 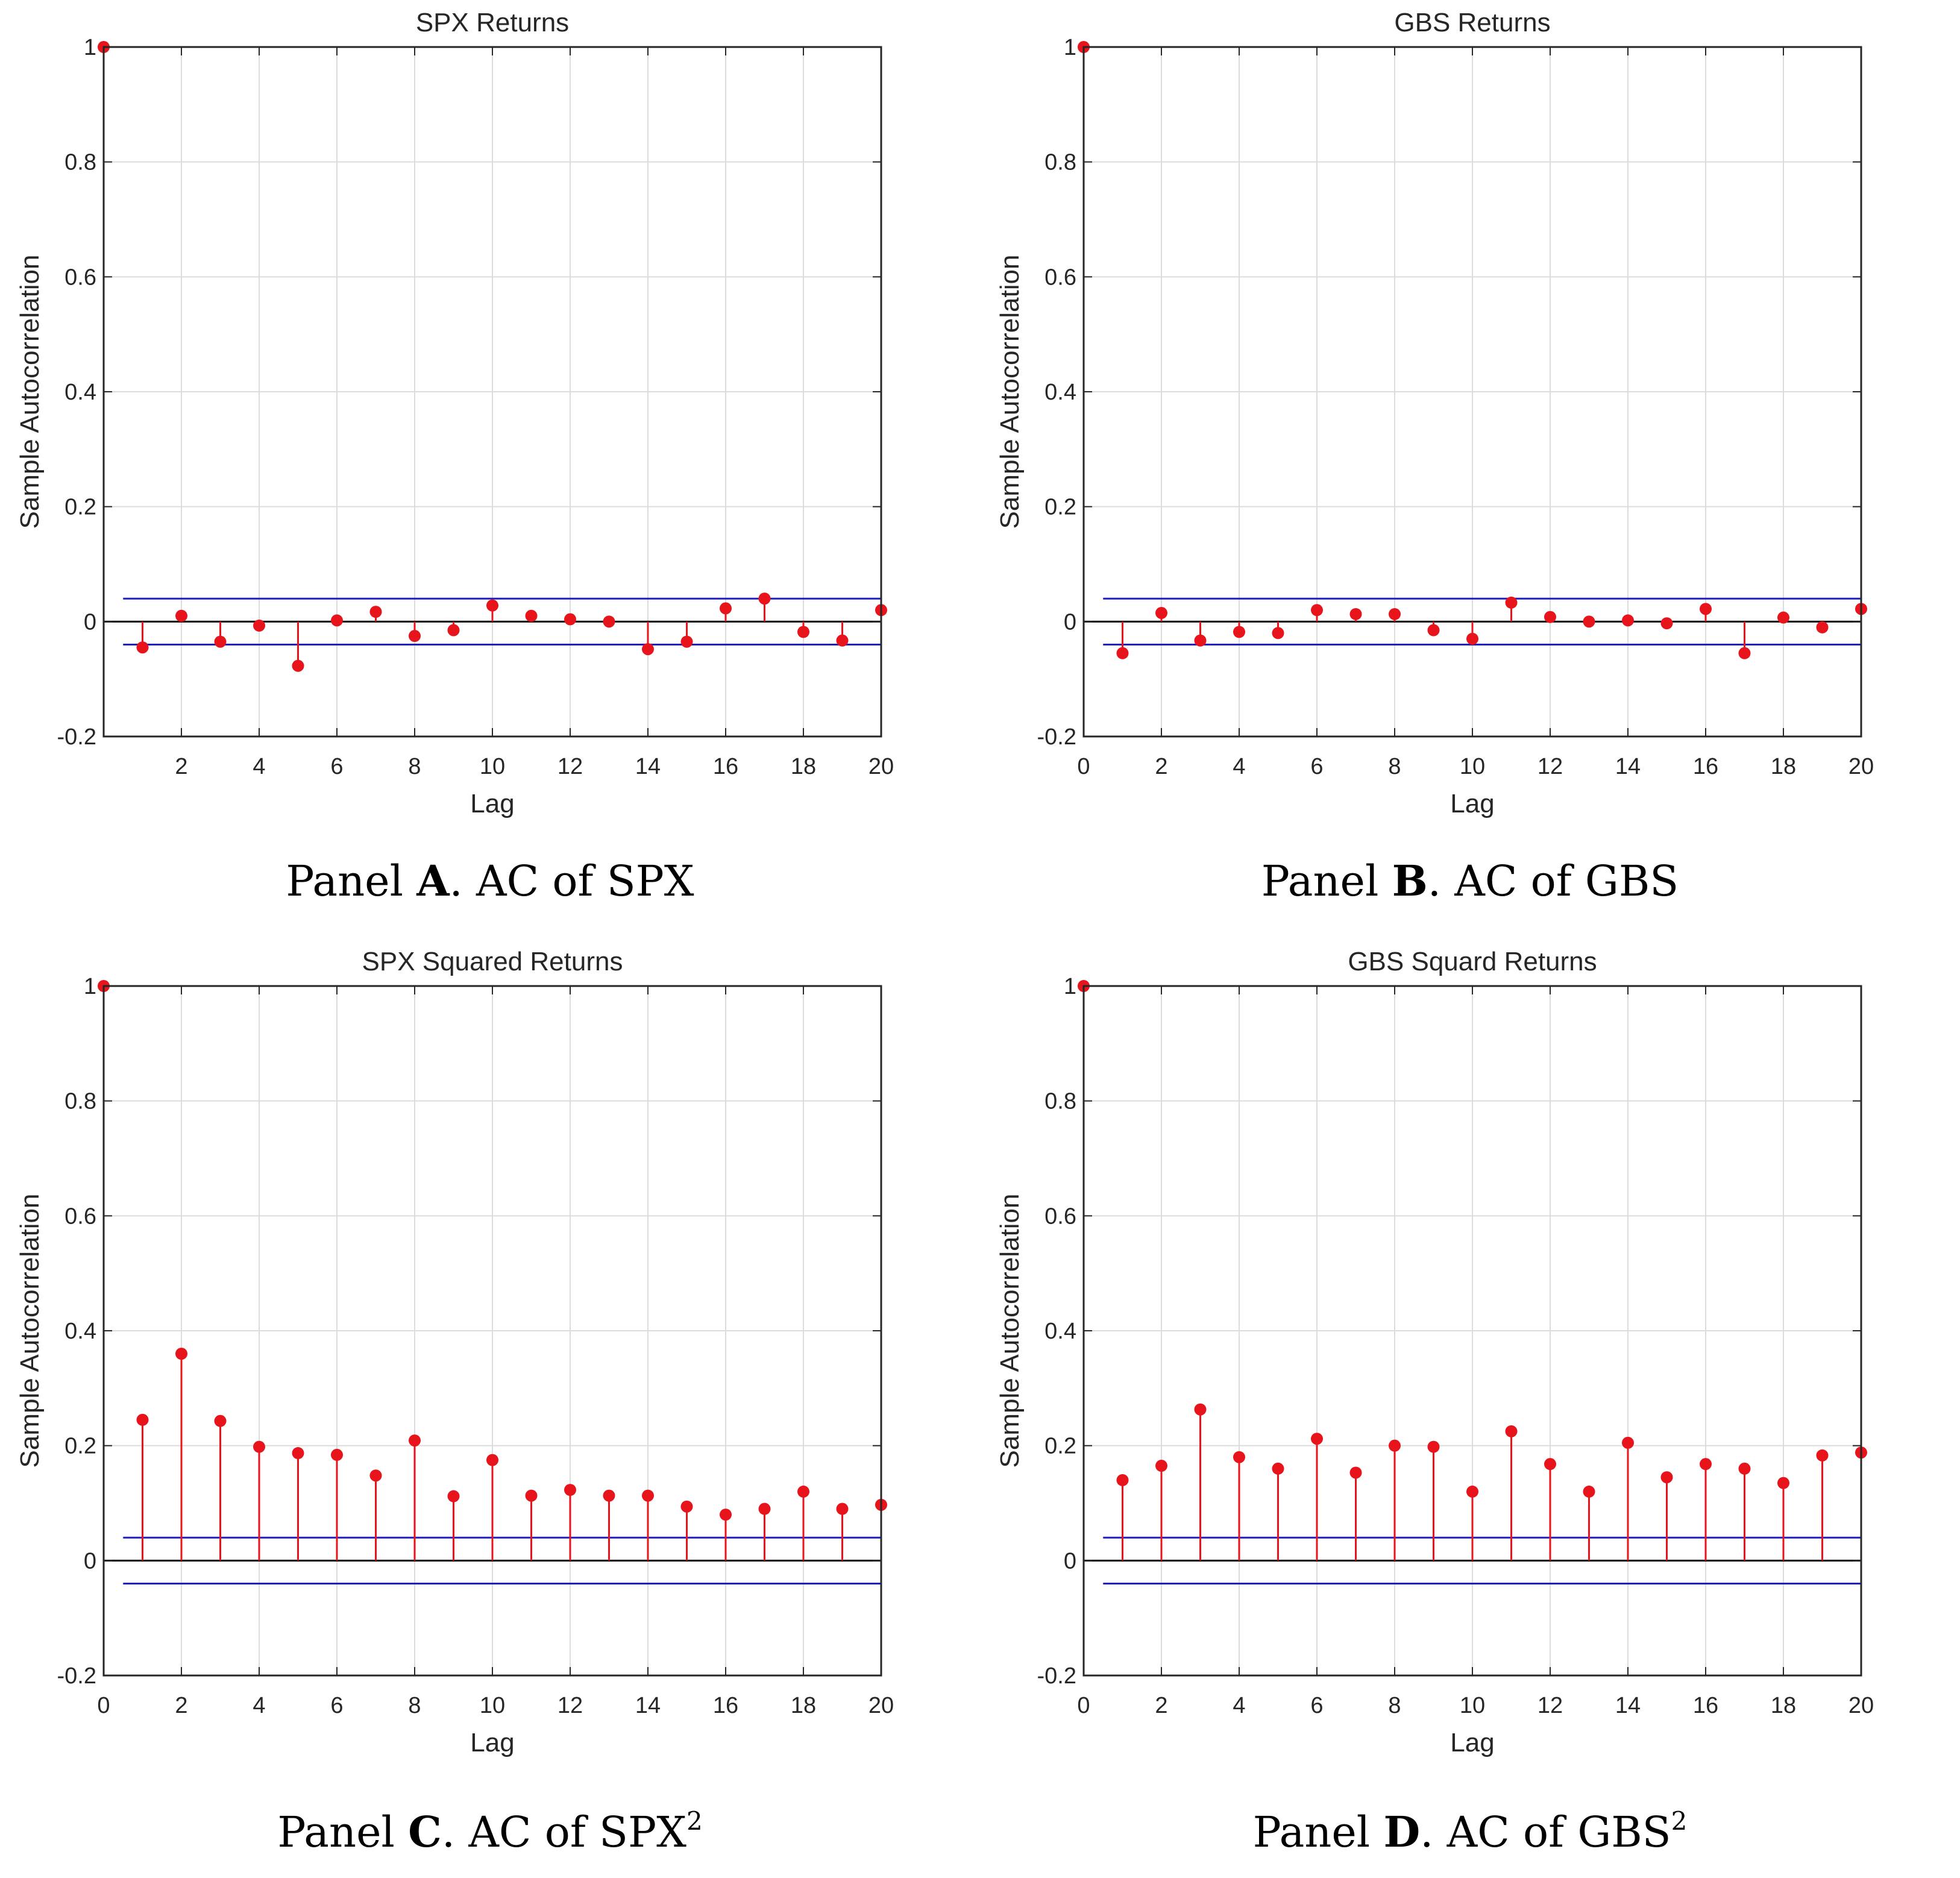 What do you see at coordinates (492, 22) in the screenshot?
I see `chart-title: SPX Returns` at bounding box center [492, 22].